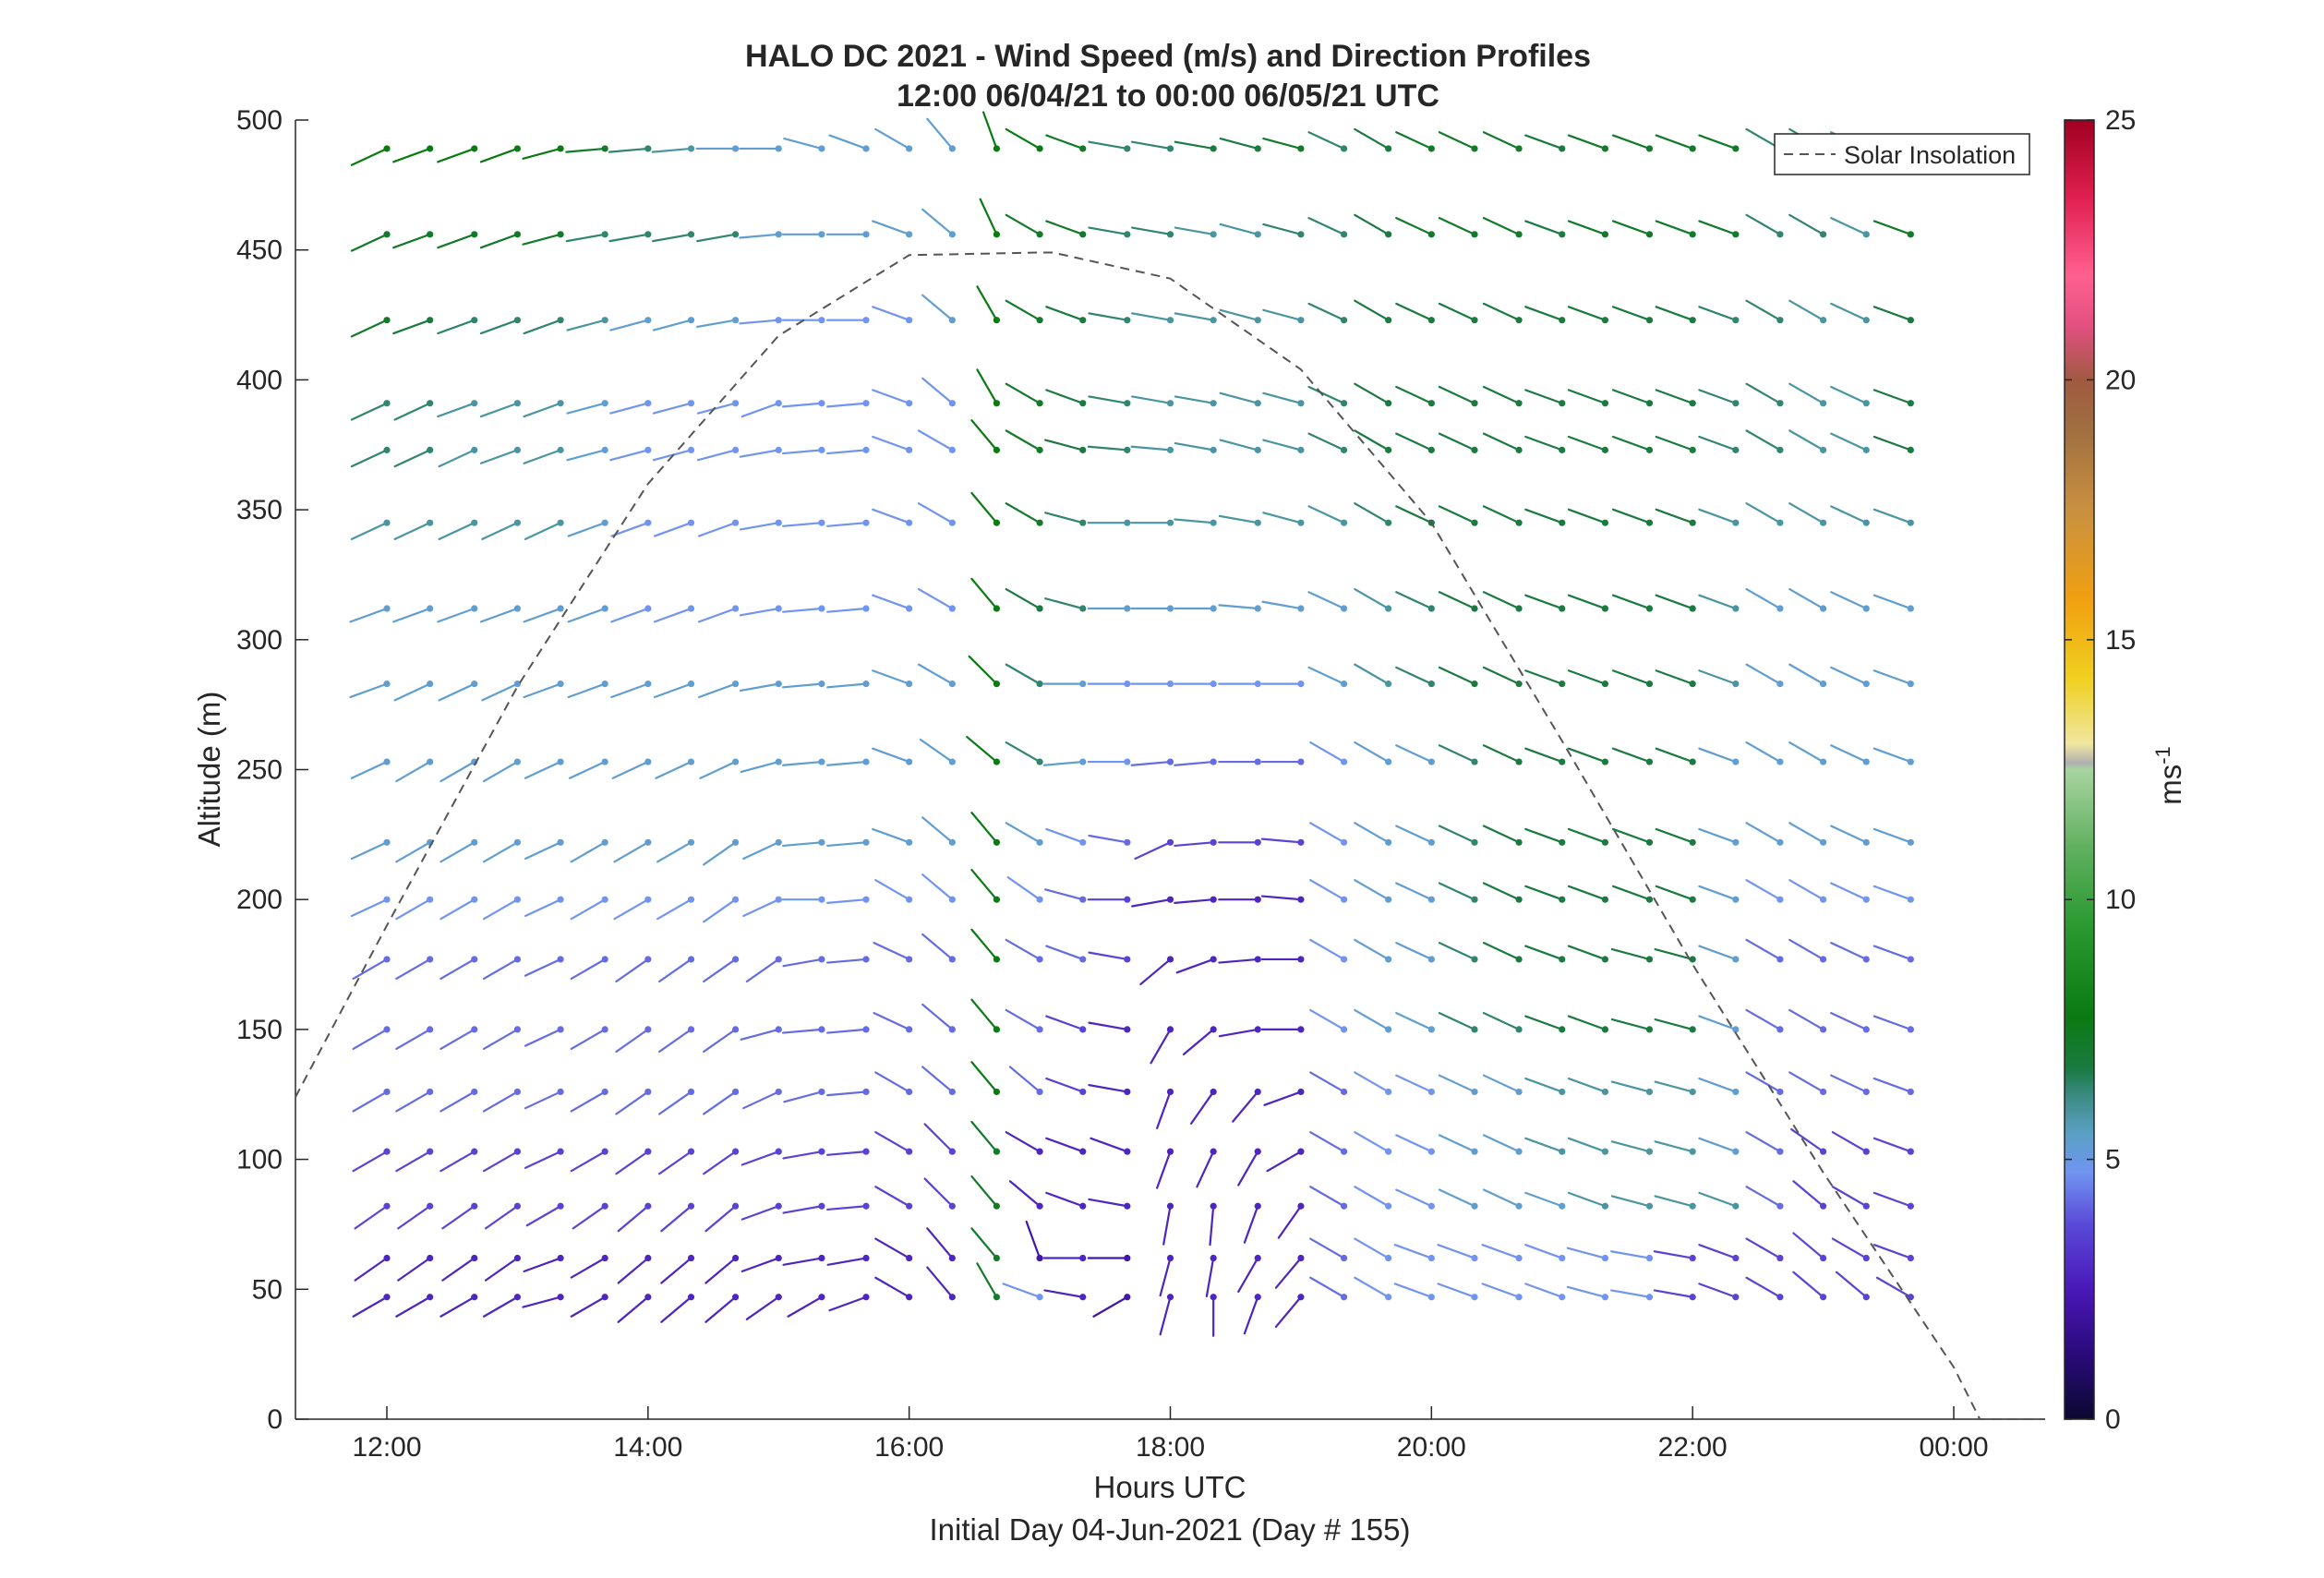 Image resolution: width=2324 pixels, height=1578 pixels. What do you see at coordinates (259, 1160) in the screenshot?
I see `y-tick-label: 100` at bounding box center [259, 1160].